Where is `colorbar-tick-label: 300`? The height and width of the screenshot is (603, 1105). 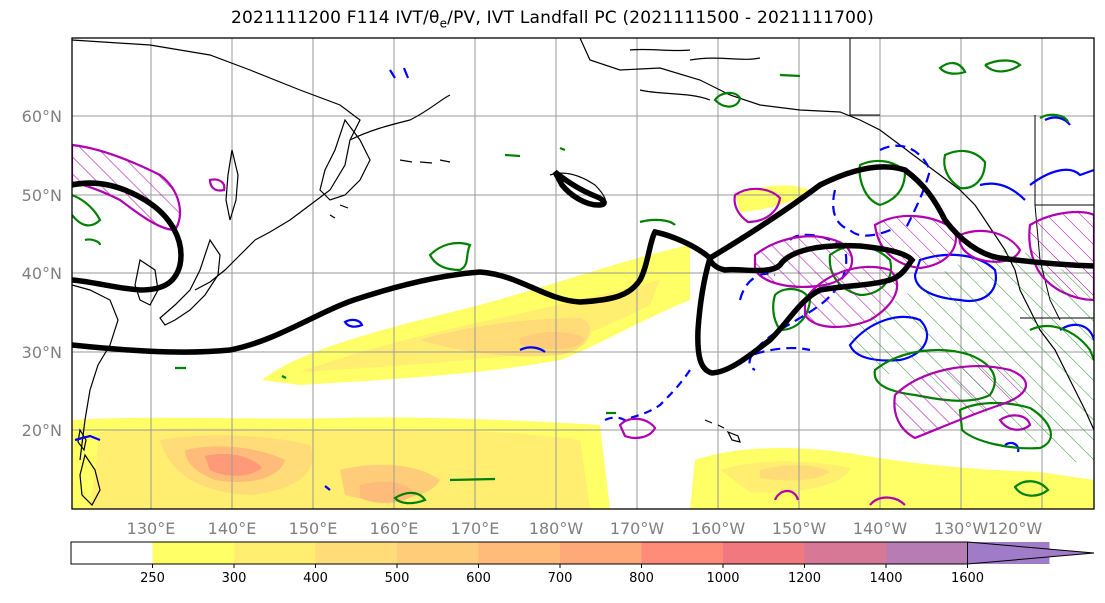
colorbar-tick-label: 300 is located at coordinates (234, 578).